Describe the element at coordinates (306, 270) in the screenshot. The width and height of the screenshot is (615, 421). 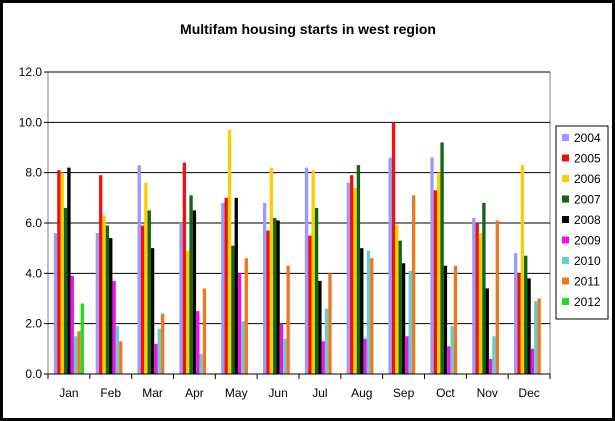
I see `bar-2004-Jul` at that location.